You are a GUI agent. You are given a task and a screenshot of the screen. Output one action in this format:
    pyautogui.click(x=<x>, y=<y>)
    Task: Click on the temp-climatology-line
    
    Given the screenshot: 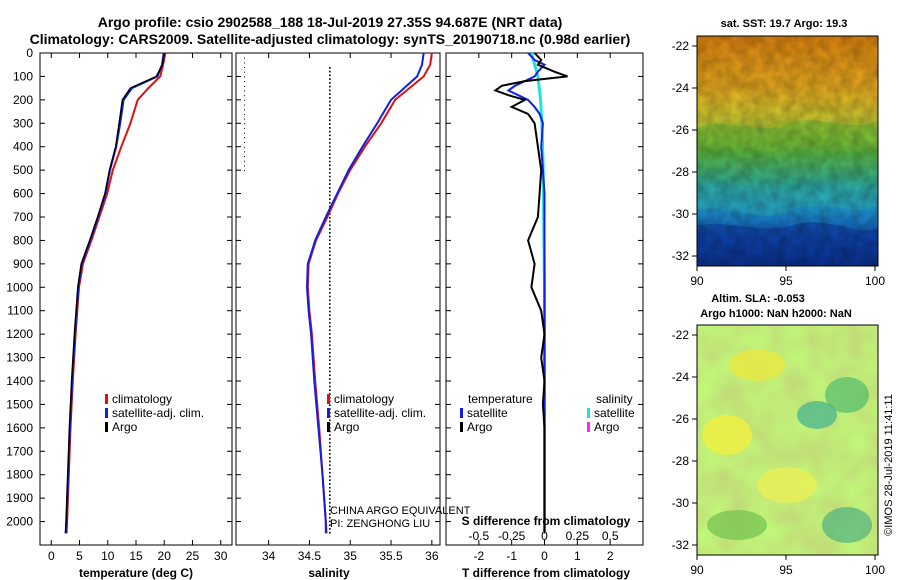 What is the action you would take?
    pyautogui.click(x=116, y=293)
    